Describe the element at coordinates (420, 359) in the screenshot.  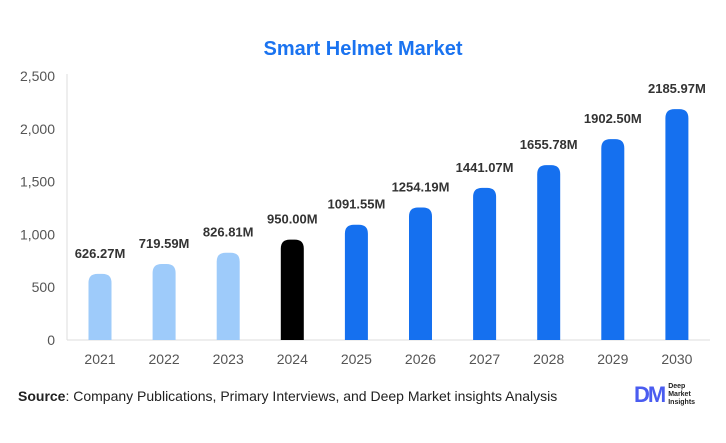
I see `x-tick-label: 2026` at that location.